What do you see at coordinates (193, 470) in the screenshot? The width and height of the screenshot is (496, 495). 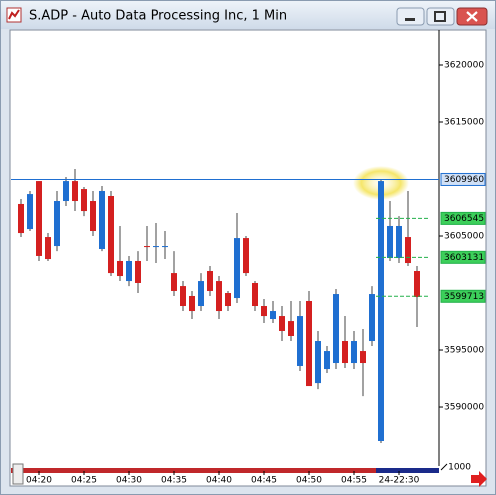 I see `range-bar-history` at bounding box center [193, 470].